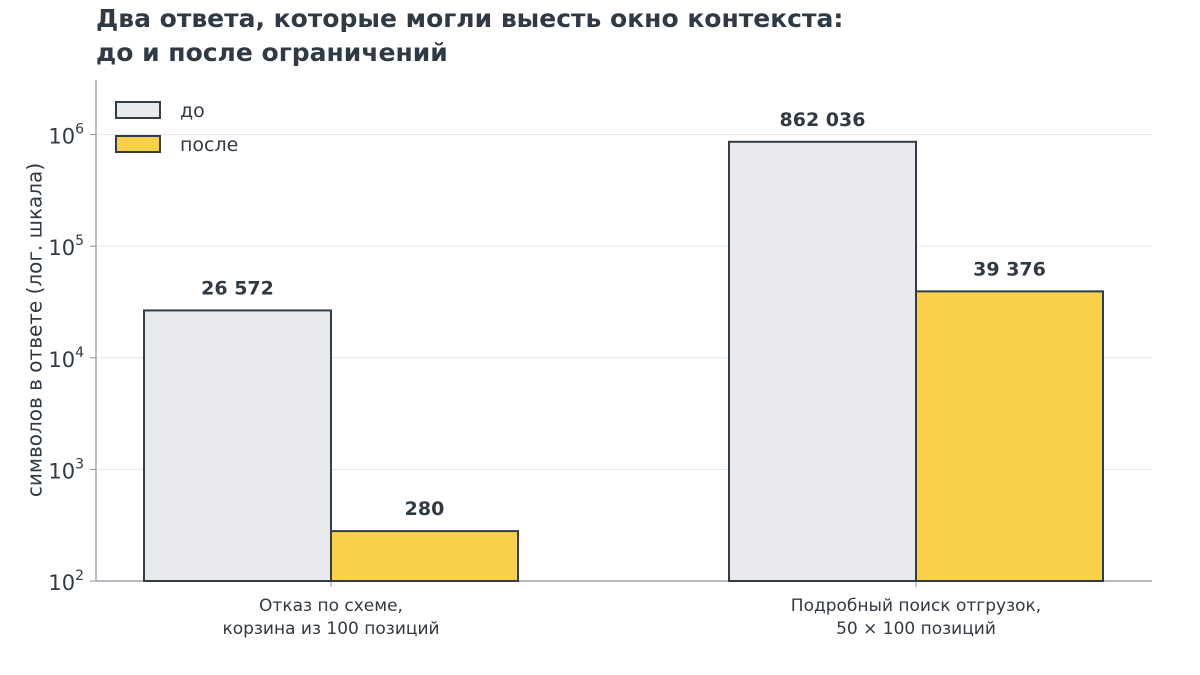 The image size is (1200, 675). Describe the element at coordinates (66, 358) in the screenshot. I see `y-tick-label: 104` at that location.